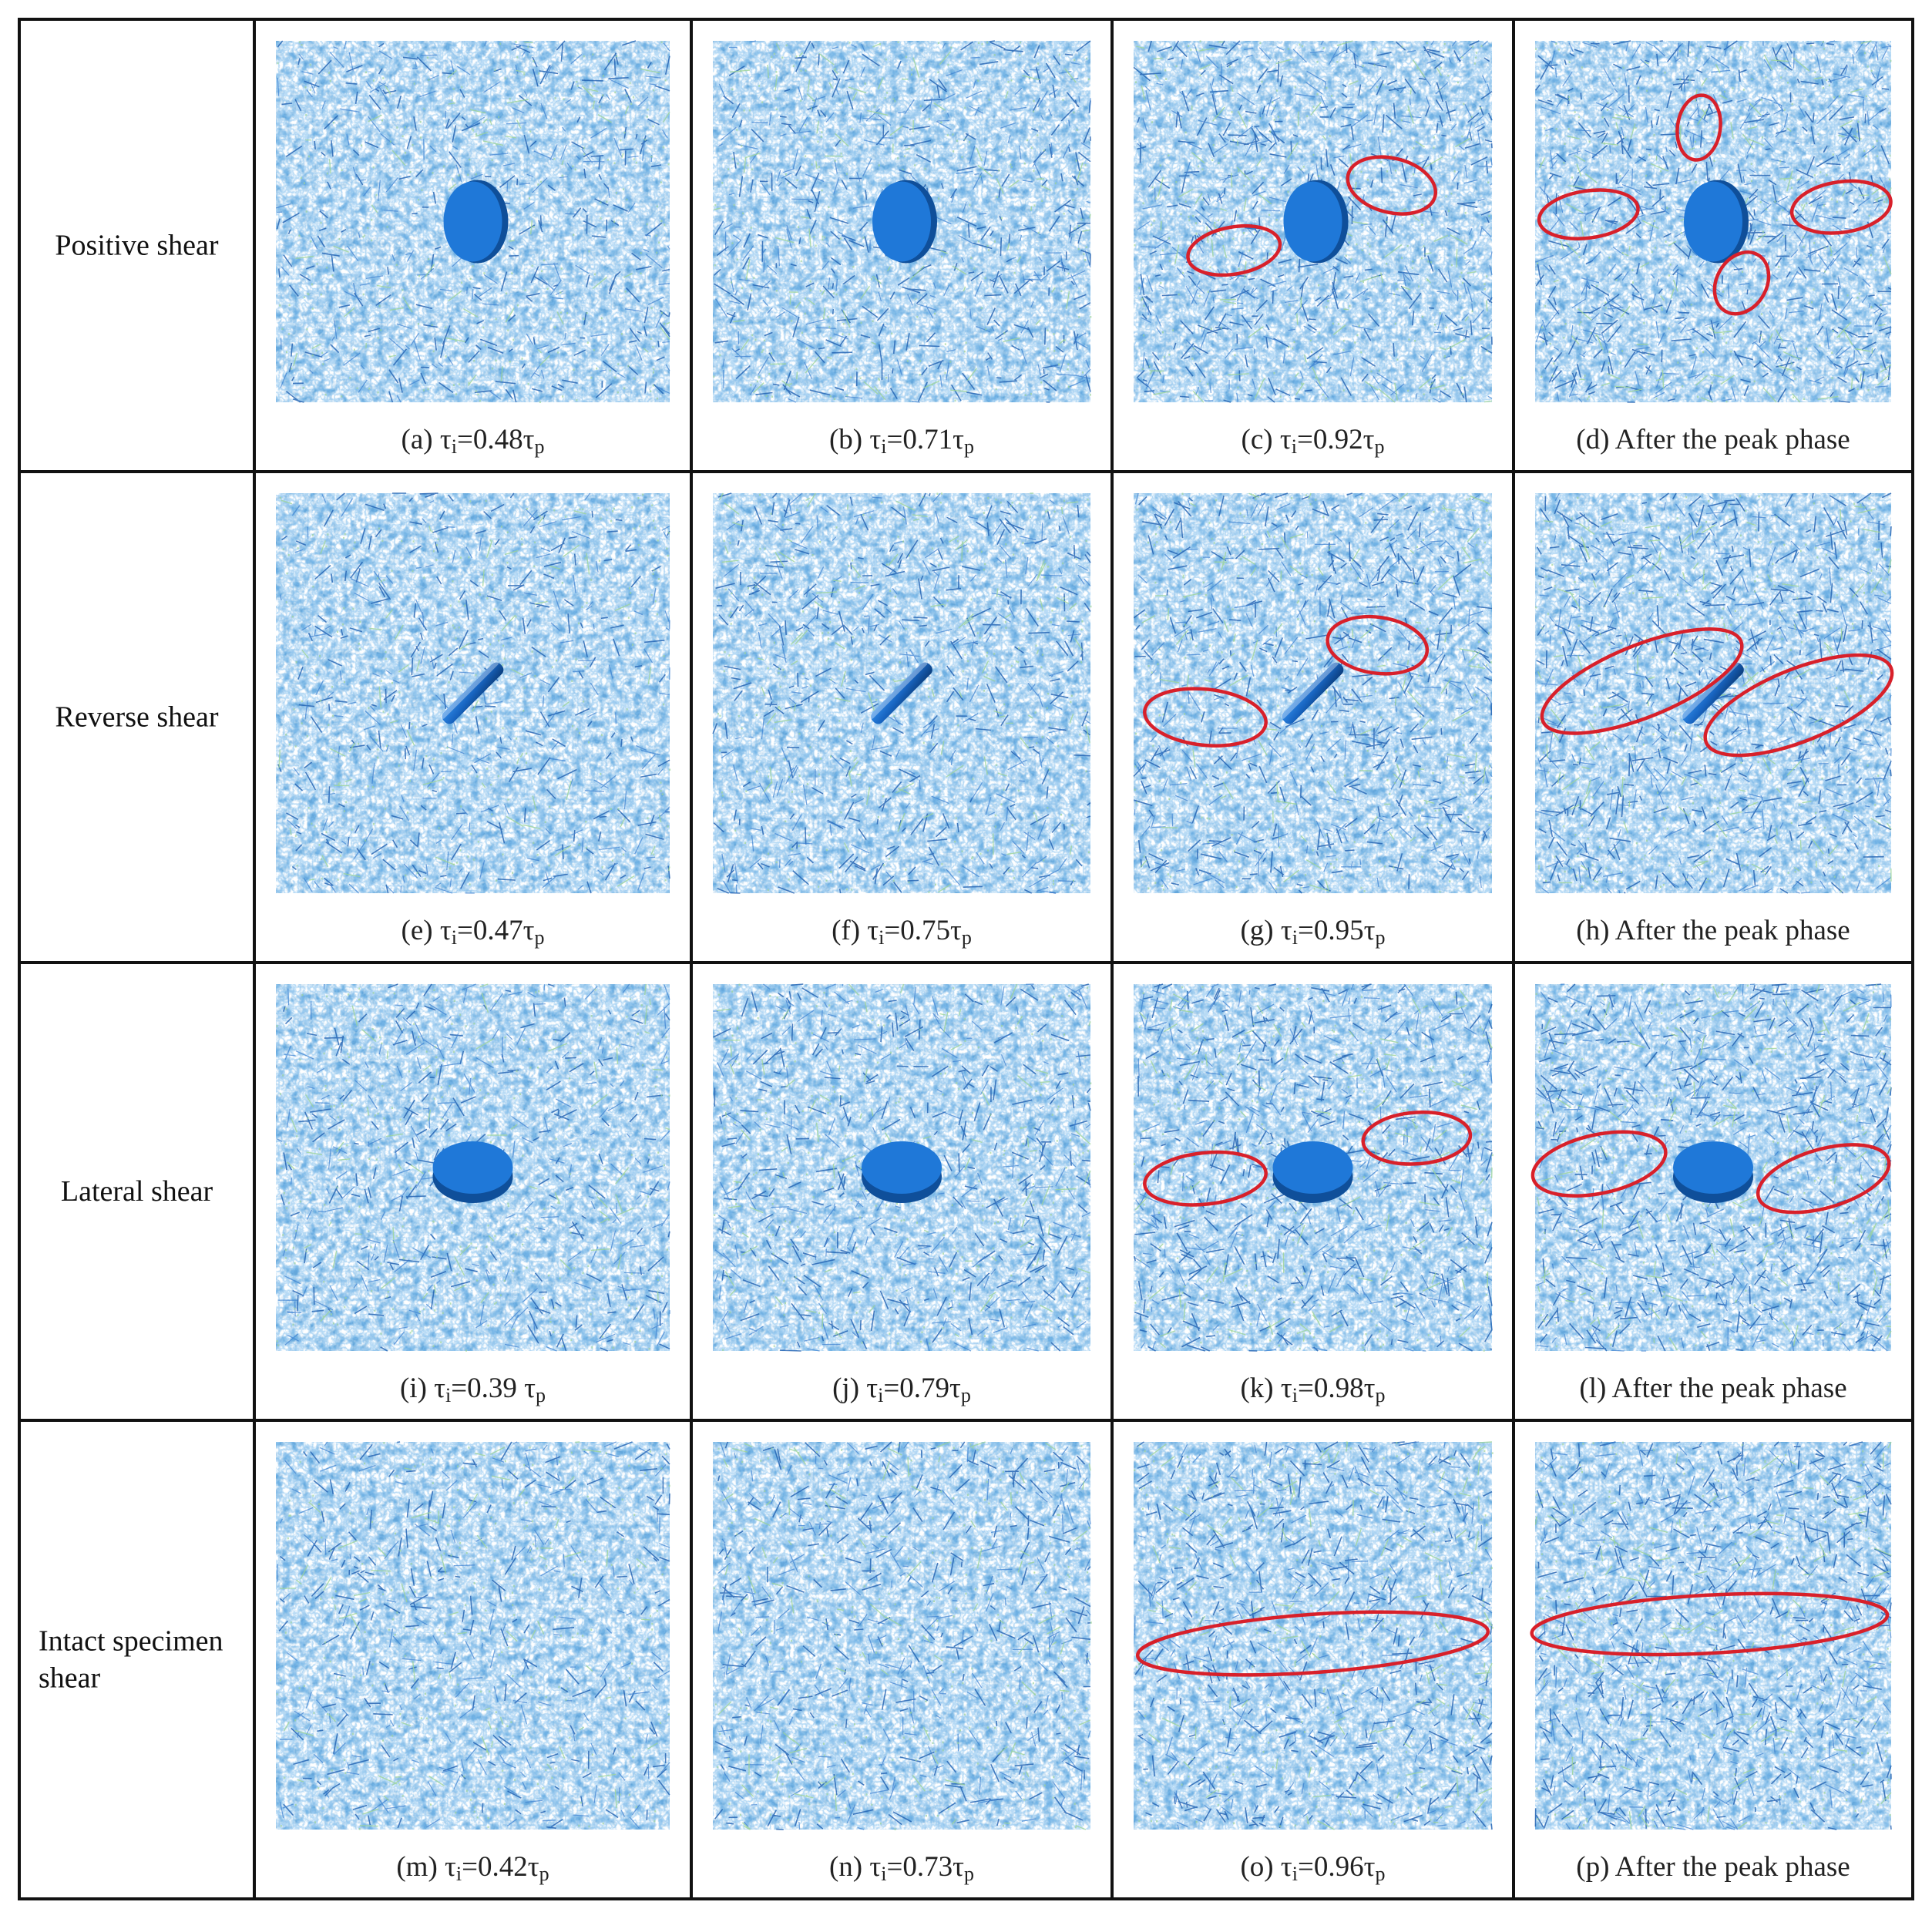 This screenshot has width=1932, height=1912. What do you see at coordinates (1336, 439) in the screenshot?
I see `stress-ratio-value: =0.92τ` at bounding box center [1336, 439].